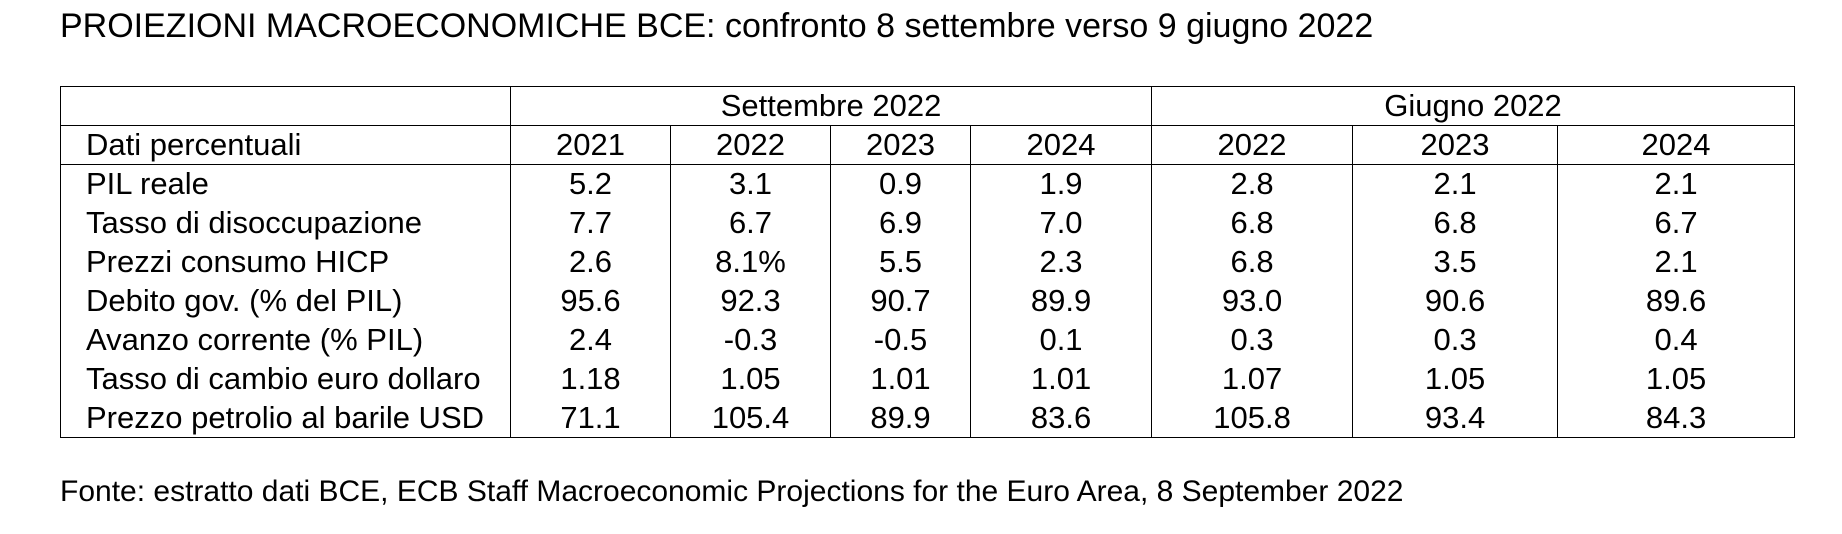 The image size is (1842, 534). I want to click on table-cell: 1.9, so click(1061, 183).